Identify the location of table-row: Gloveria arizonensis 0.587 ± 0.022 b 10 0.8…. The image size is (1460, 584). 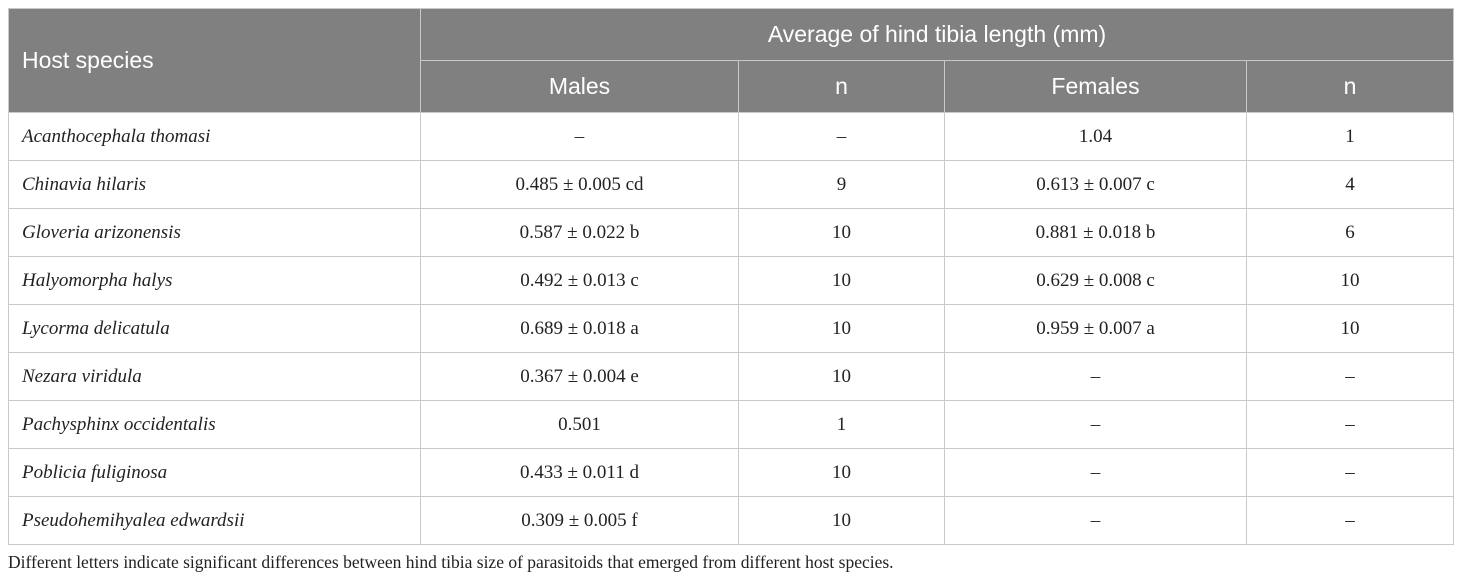
(731, 232).